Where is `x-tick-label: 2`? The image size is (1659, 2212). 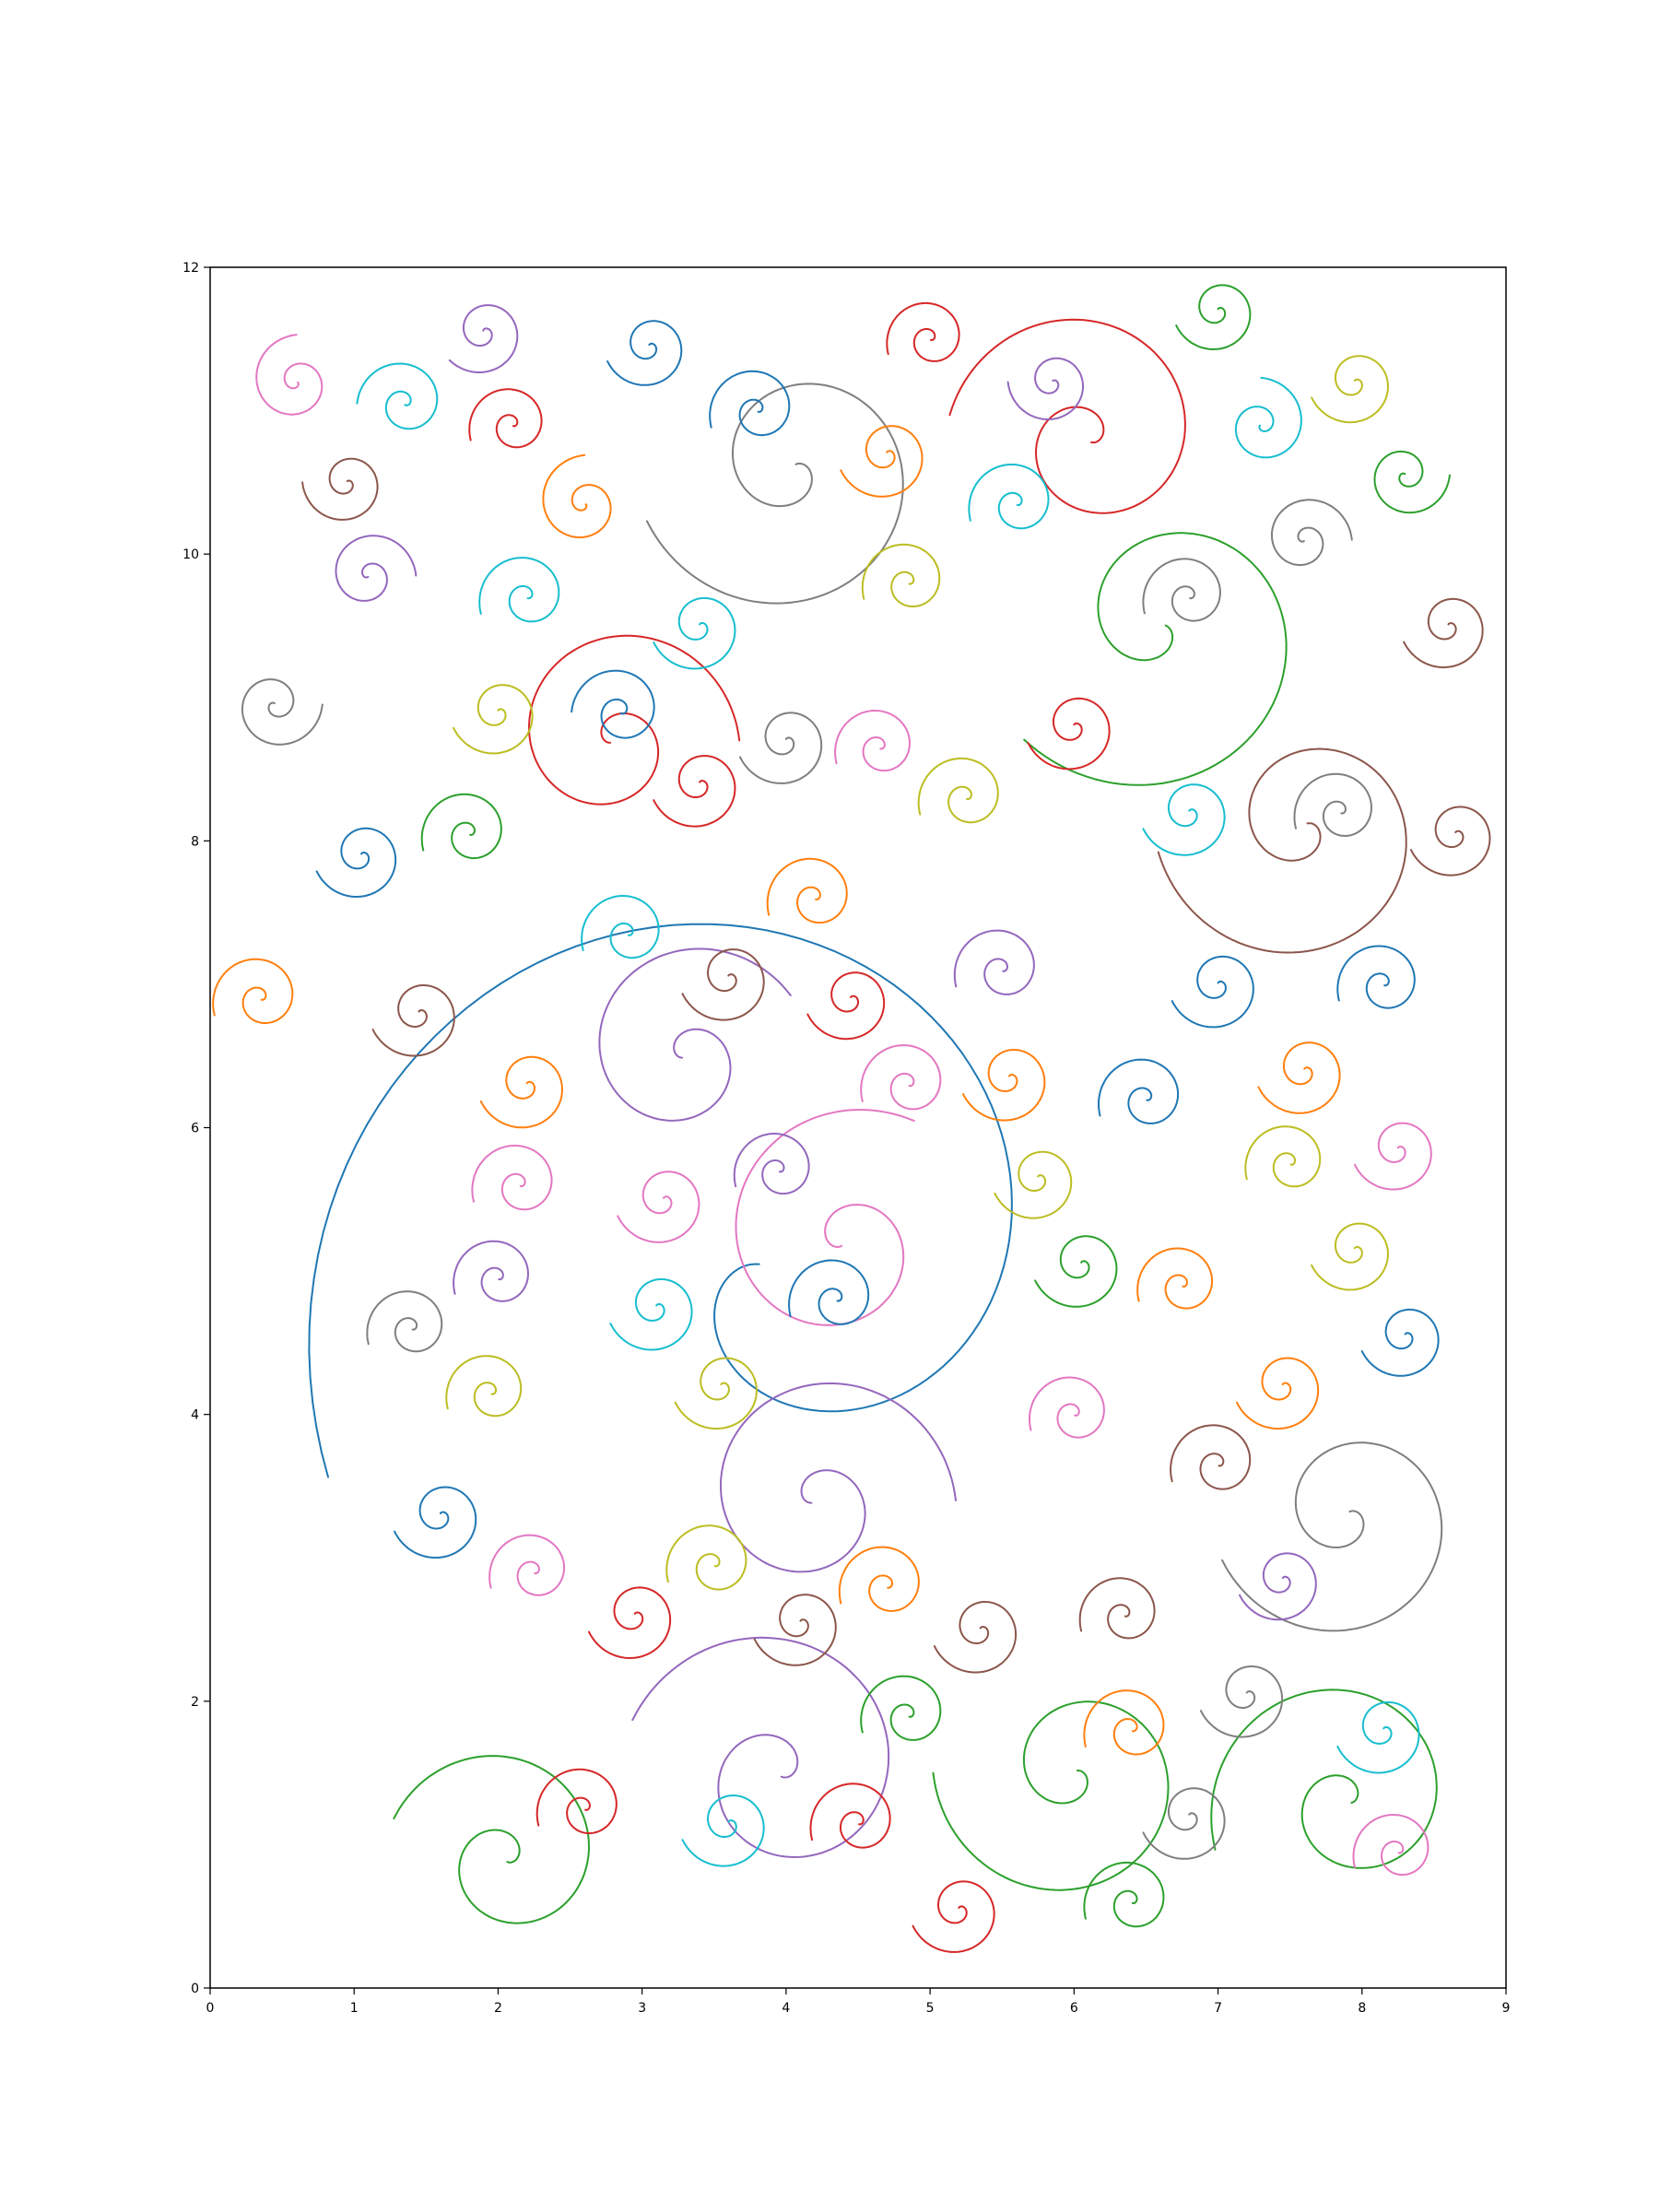 x-tick-label: 2 is located at coordinates (498, 2008).